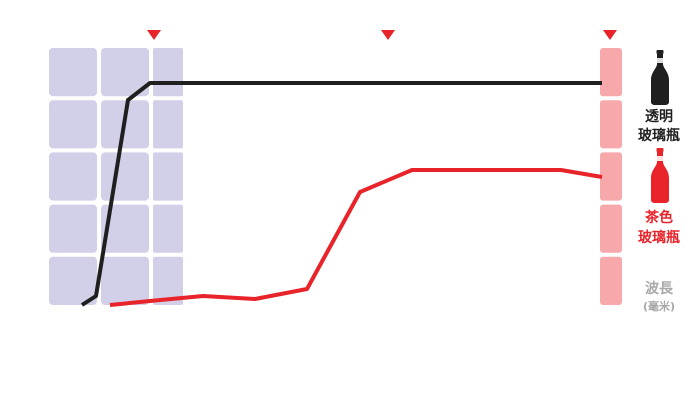  What do you see at coordinates (659, 237) in the screenshot?
I see `legend-amber-line2: 玻璃瓶` at bounding box center [659, 237].